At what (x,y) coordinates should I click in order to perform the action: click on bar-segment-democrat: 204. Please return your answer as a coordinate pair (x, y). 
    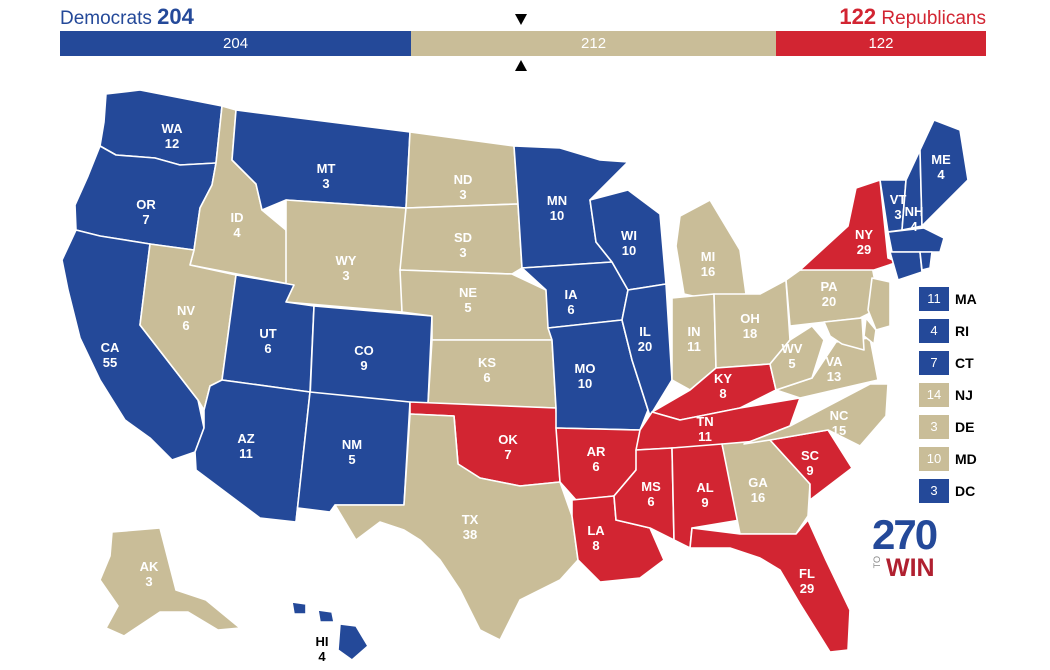
    Looking at the image, I should click on (236, 43).